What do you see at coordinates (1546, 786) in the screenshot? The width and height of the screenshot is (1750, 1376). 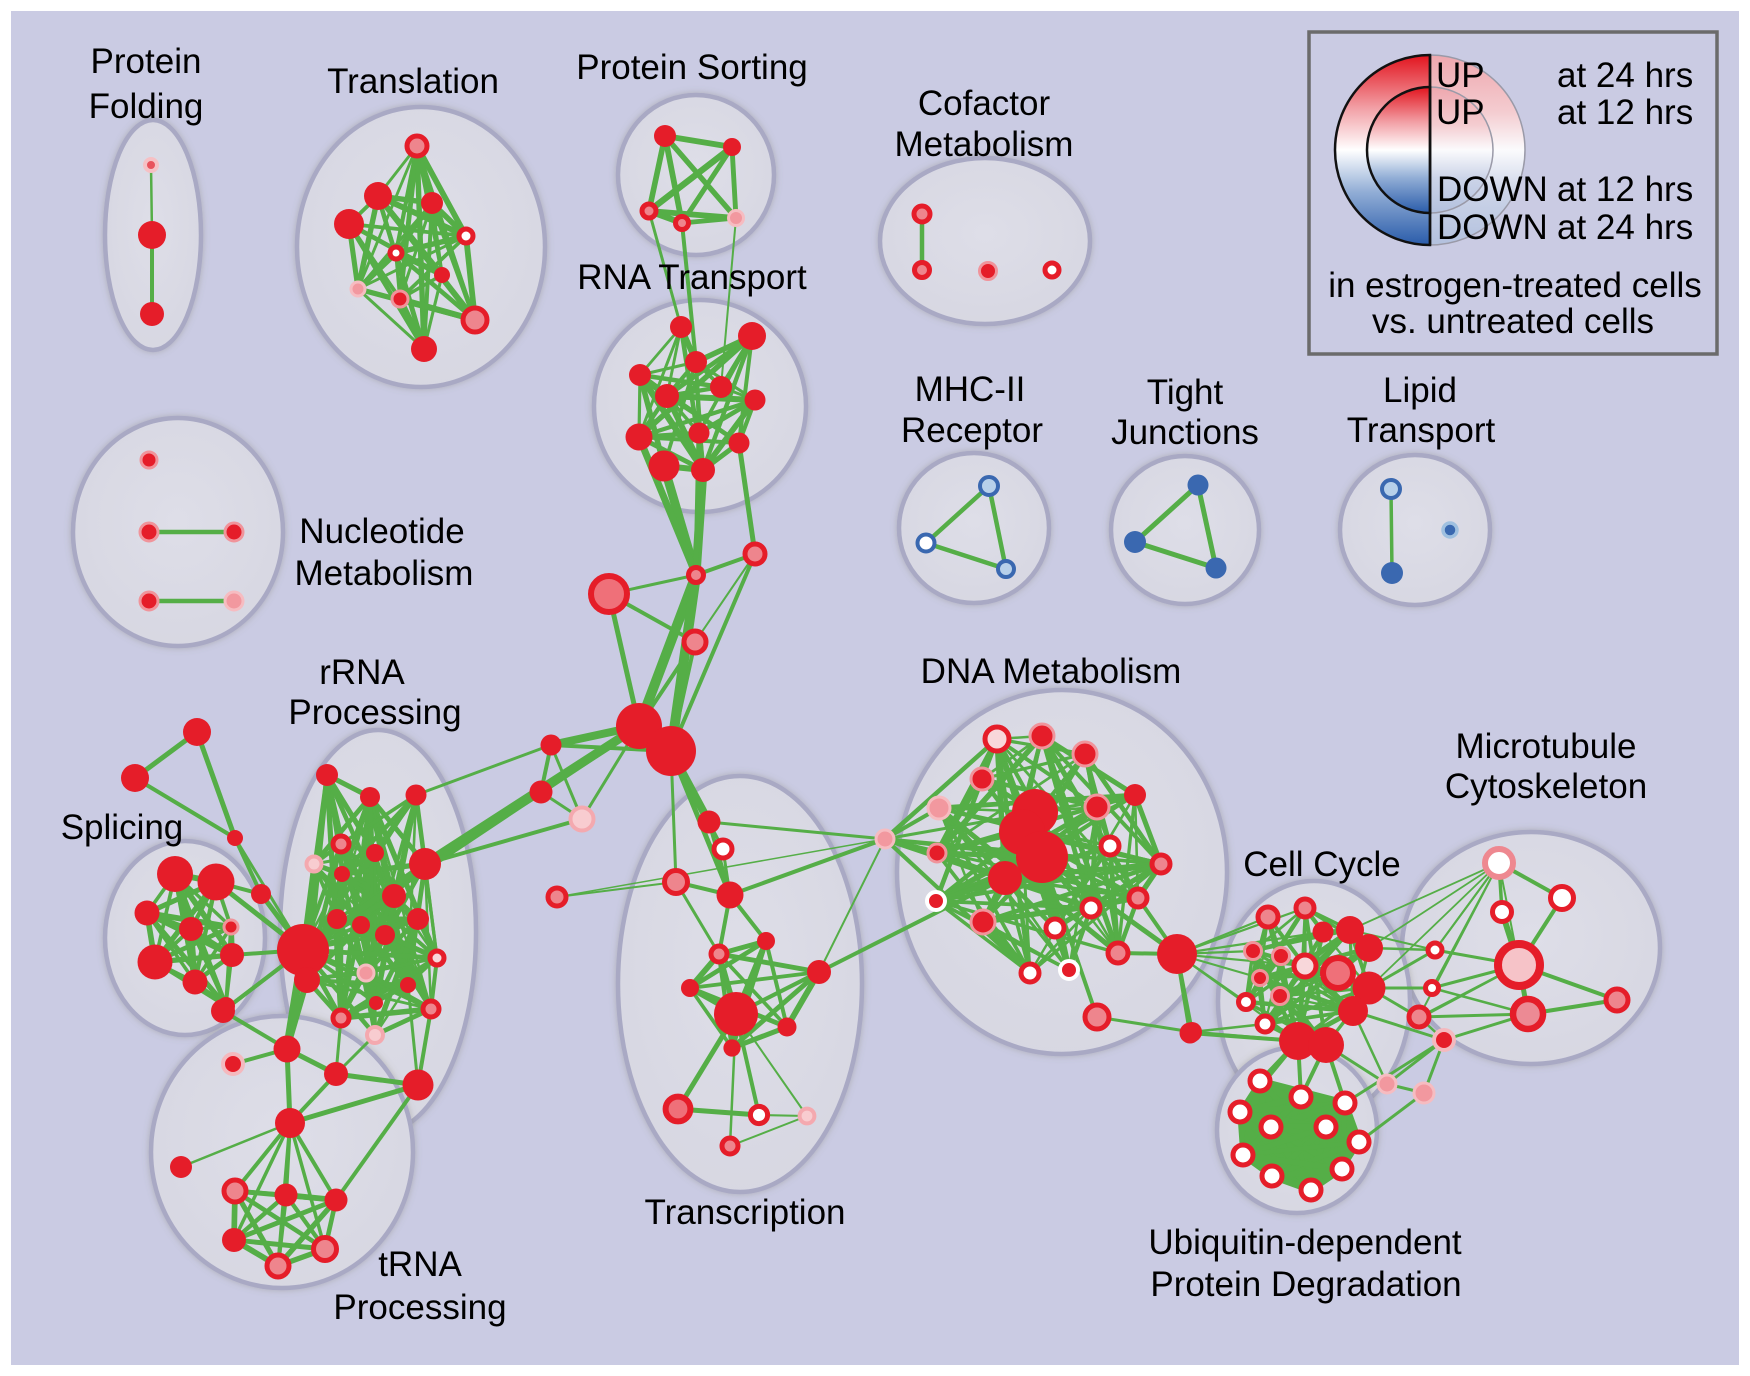 I see `svg-text: Cytoskeleton` at bounding box center [1546, 786].